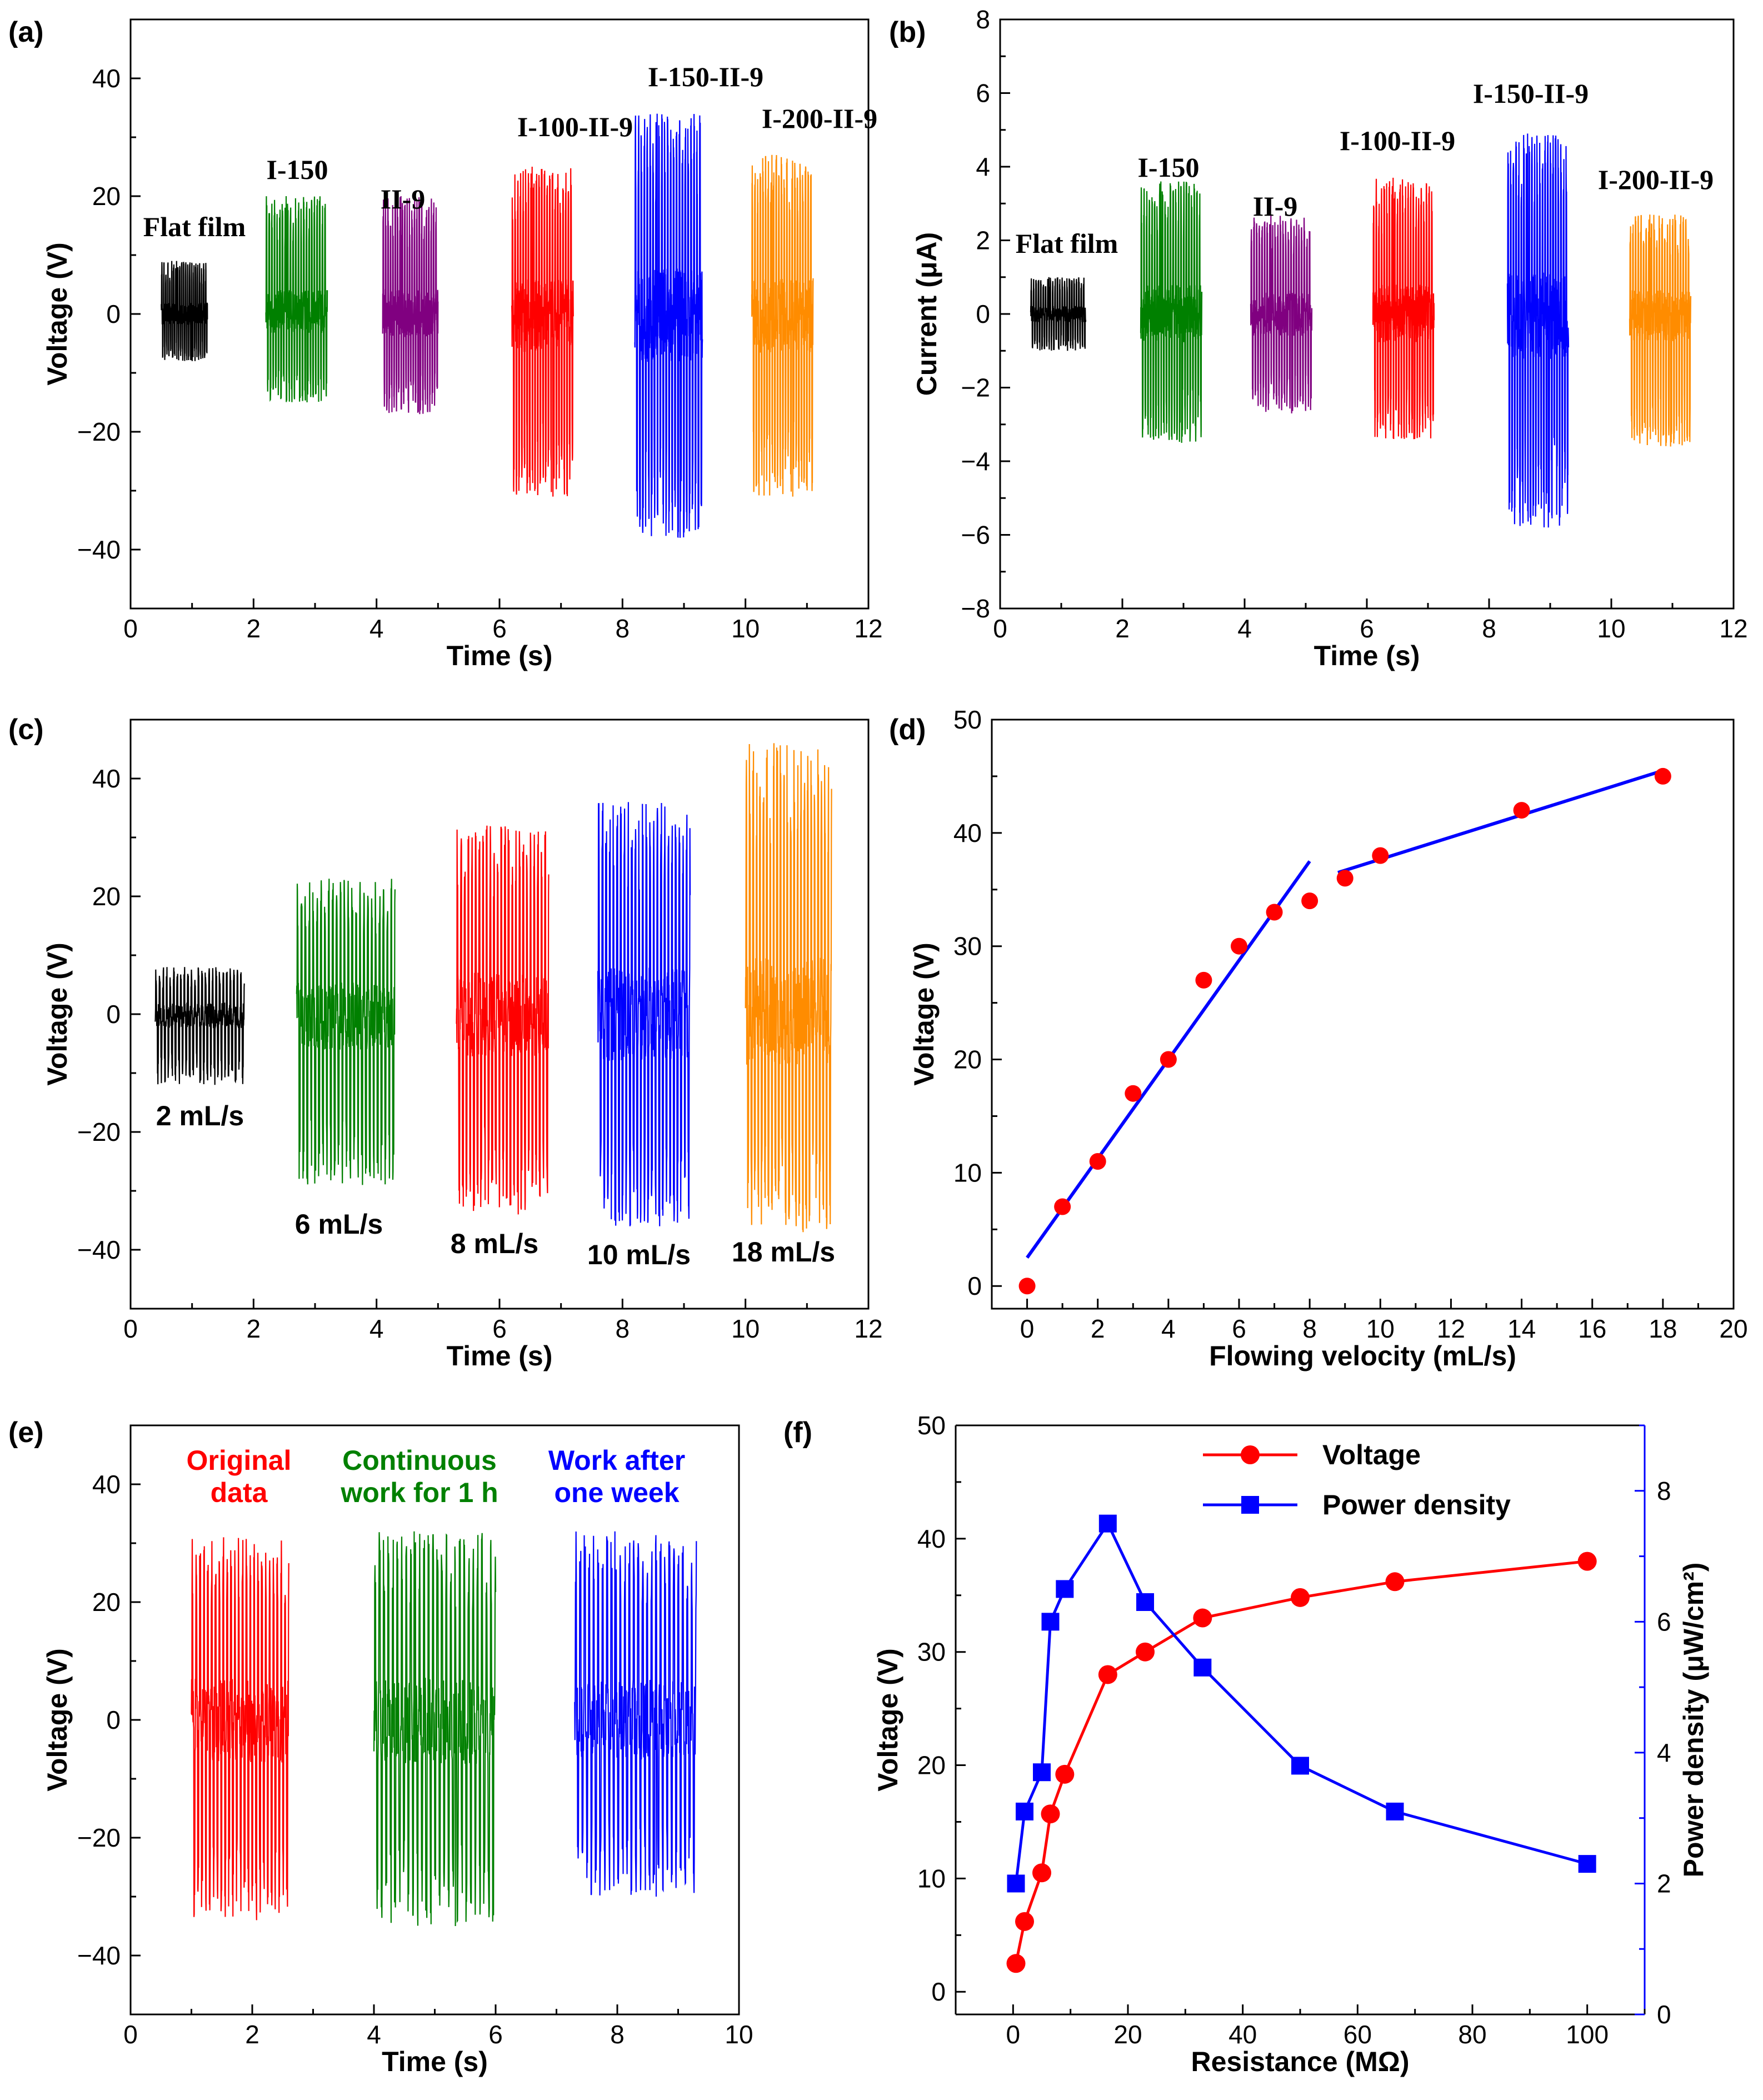  I want to click on series-label: 18 mL/s, so click(783, 1252).